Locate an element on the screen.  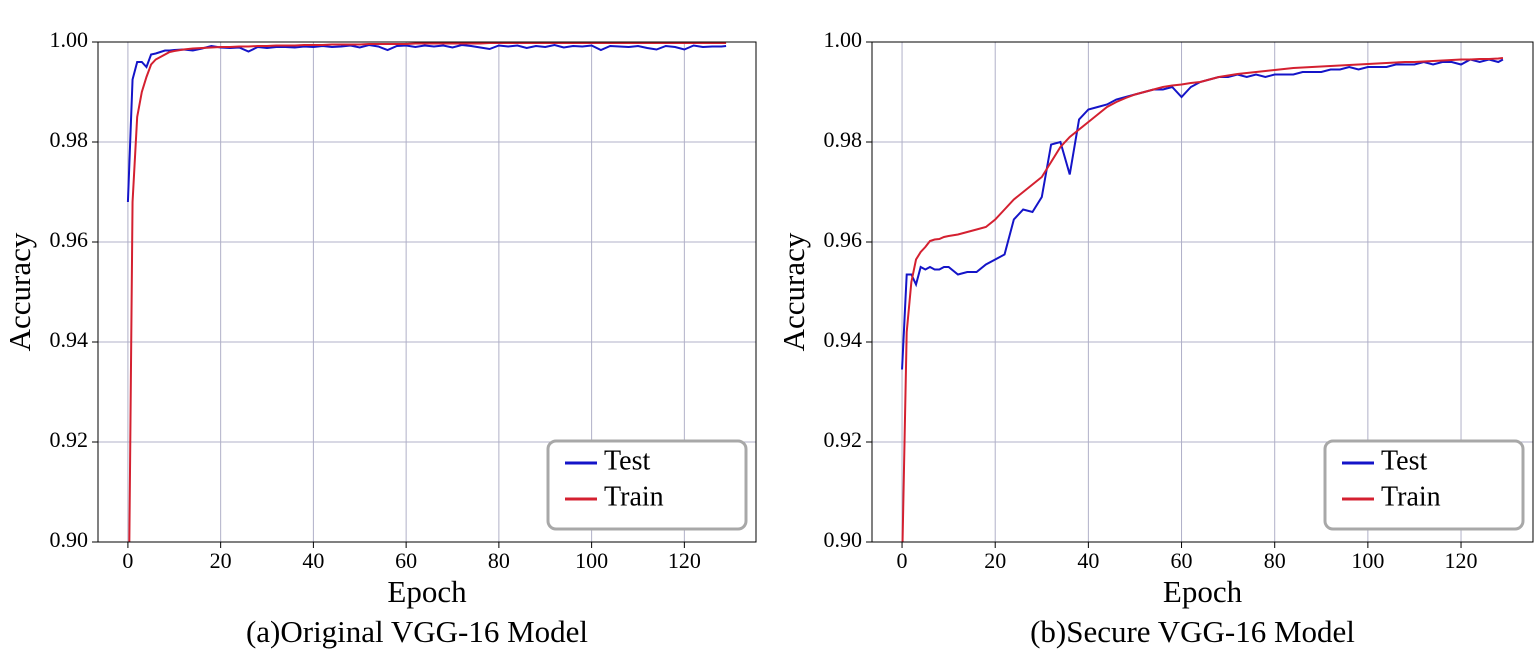
data-line is located at coordinates (426, 123).